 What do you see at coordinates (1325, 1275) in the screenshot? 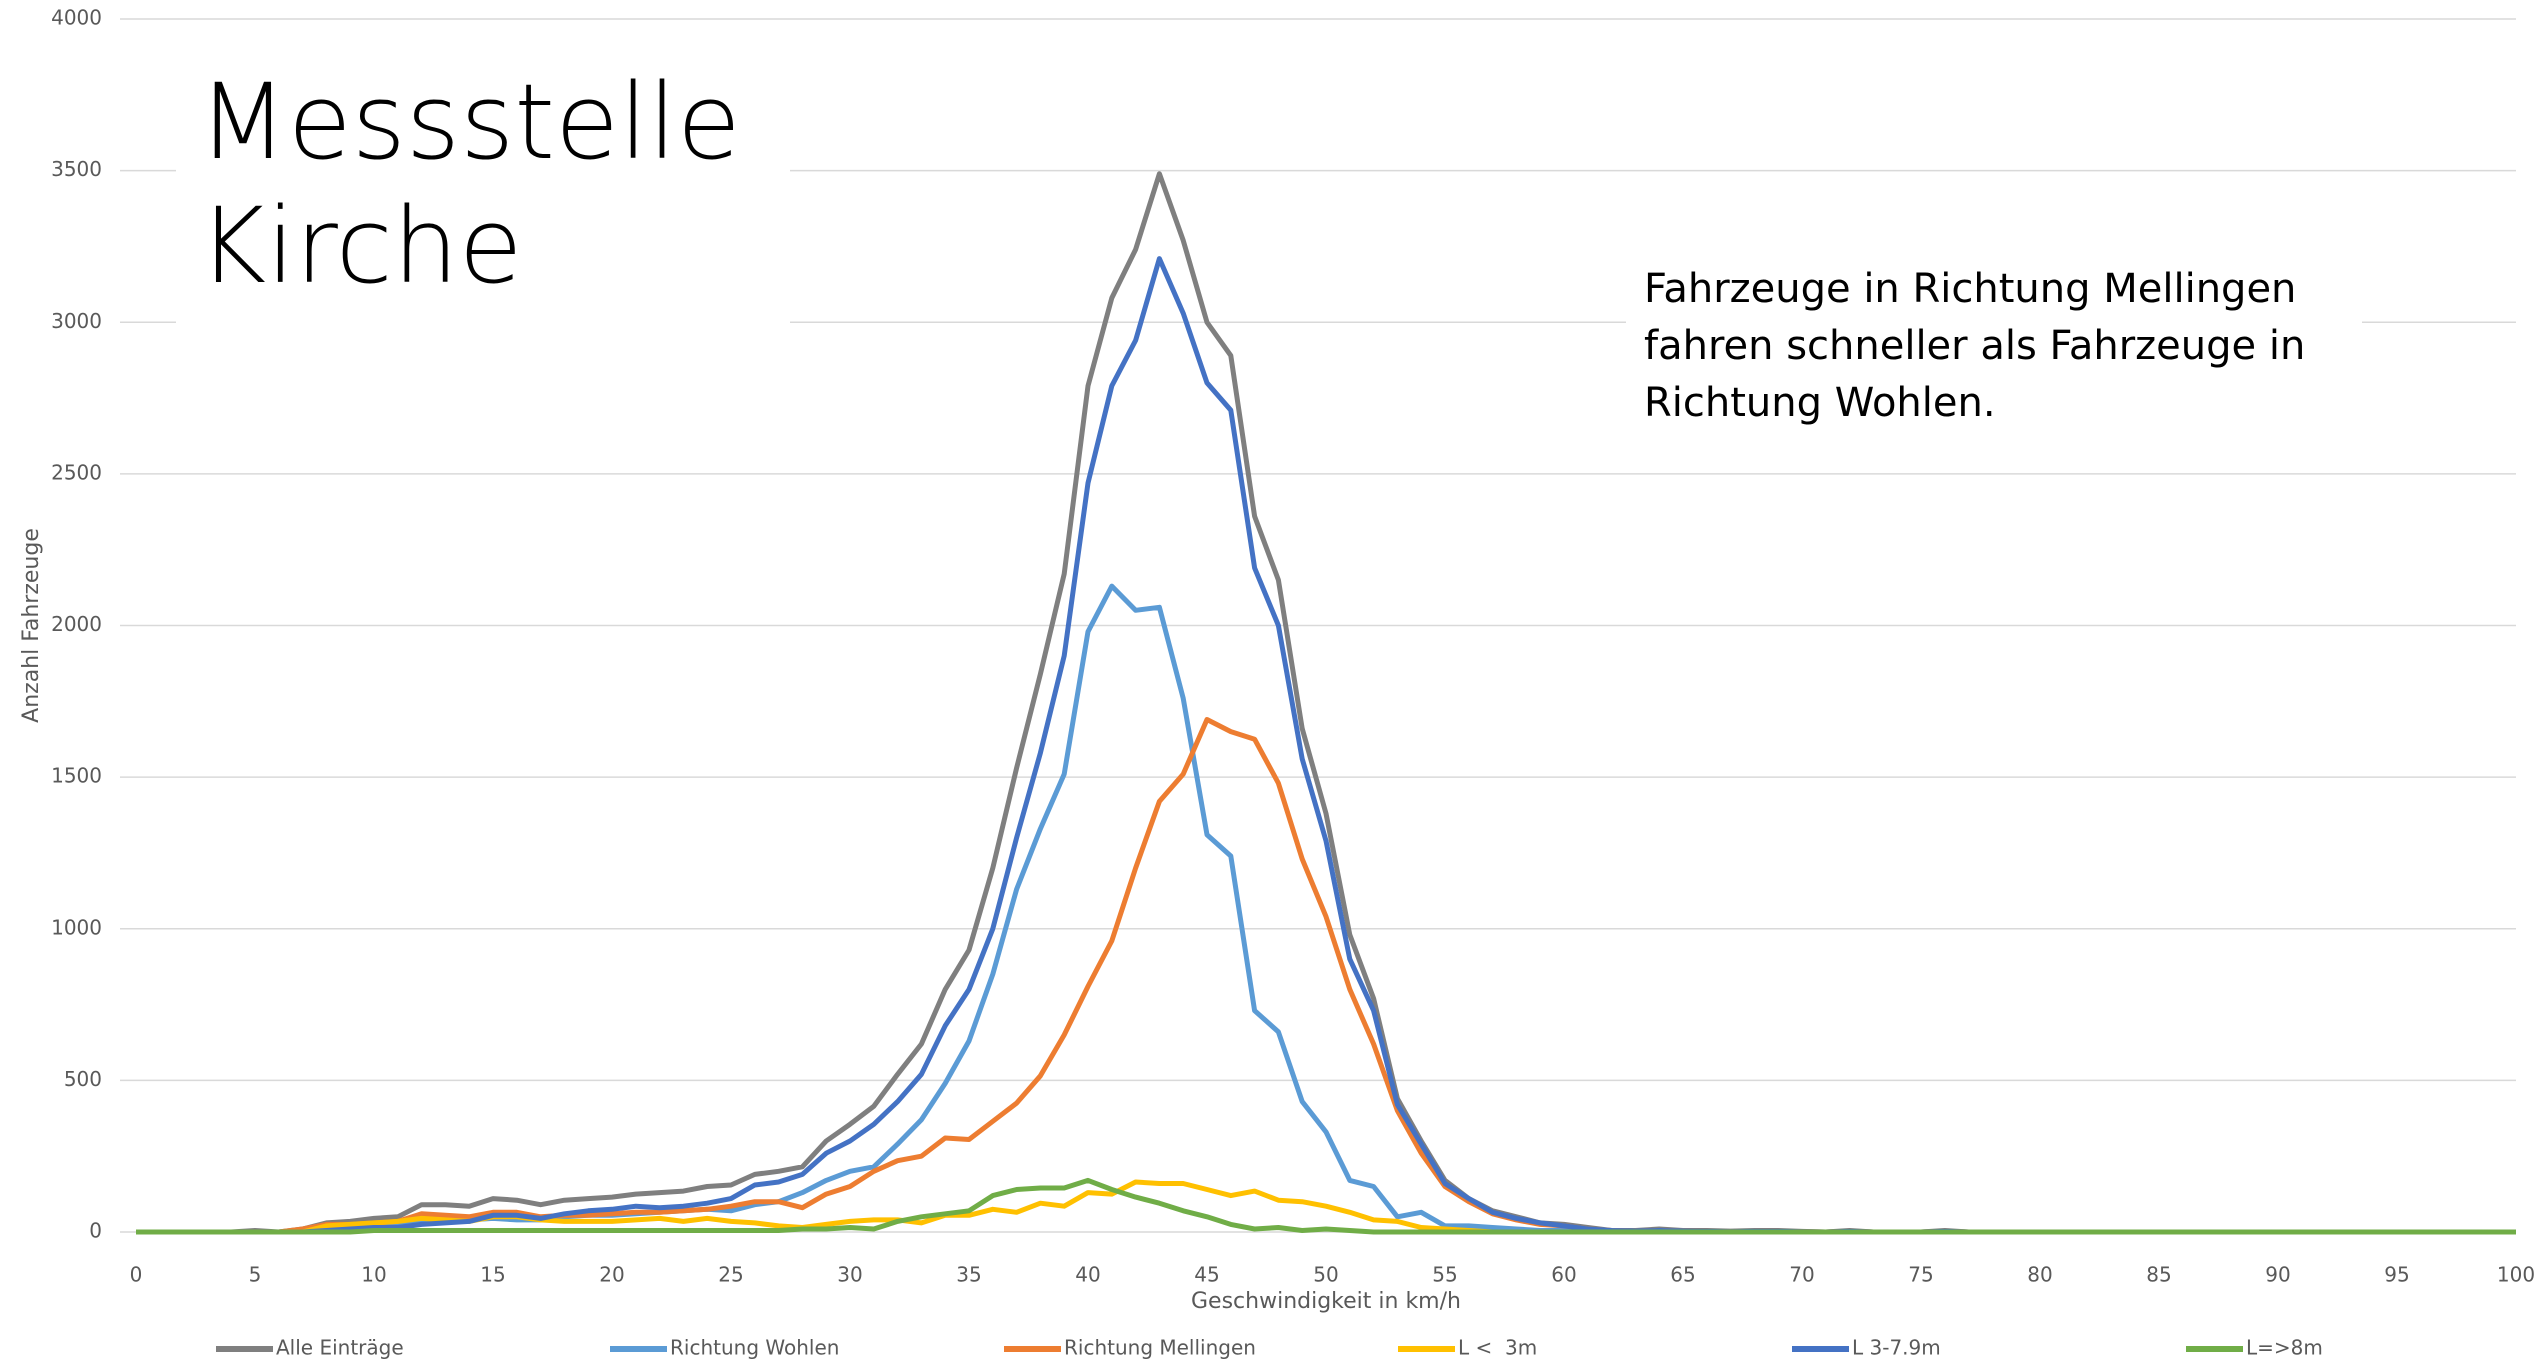
I see `x-tick-label: 50` at bounding box center [1325, 1275].